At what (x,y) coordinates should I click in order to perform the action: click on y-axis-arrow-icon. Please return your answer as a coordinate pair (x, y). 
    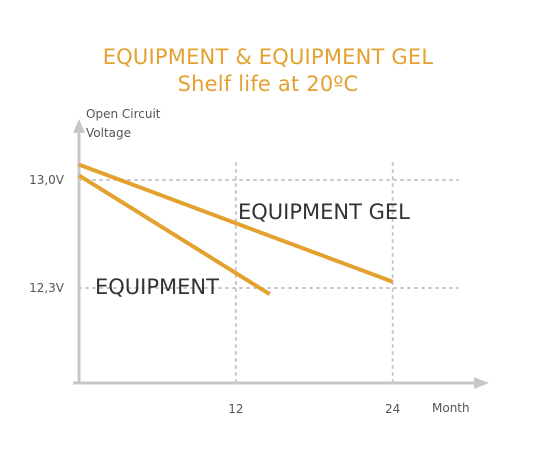
    Looking at the image, I should click on (79, 126).